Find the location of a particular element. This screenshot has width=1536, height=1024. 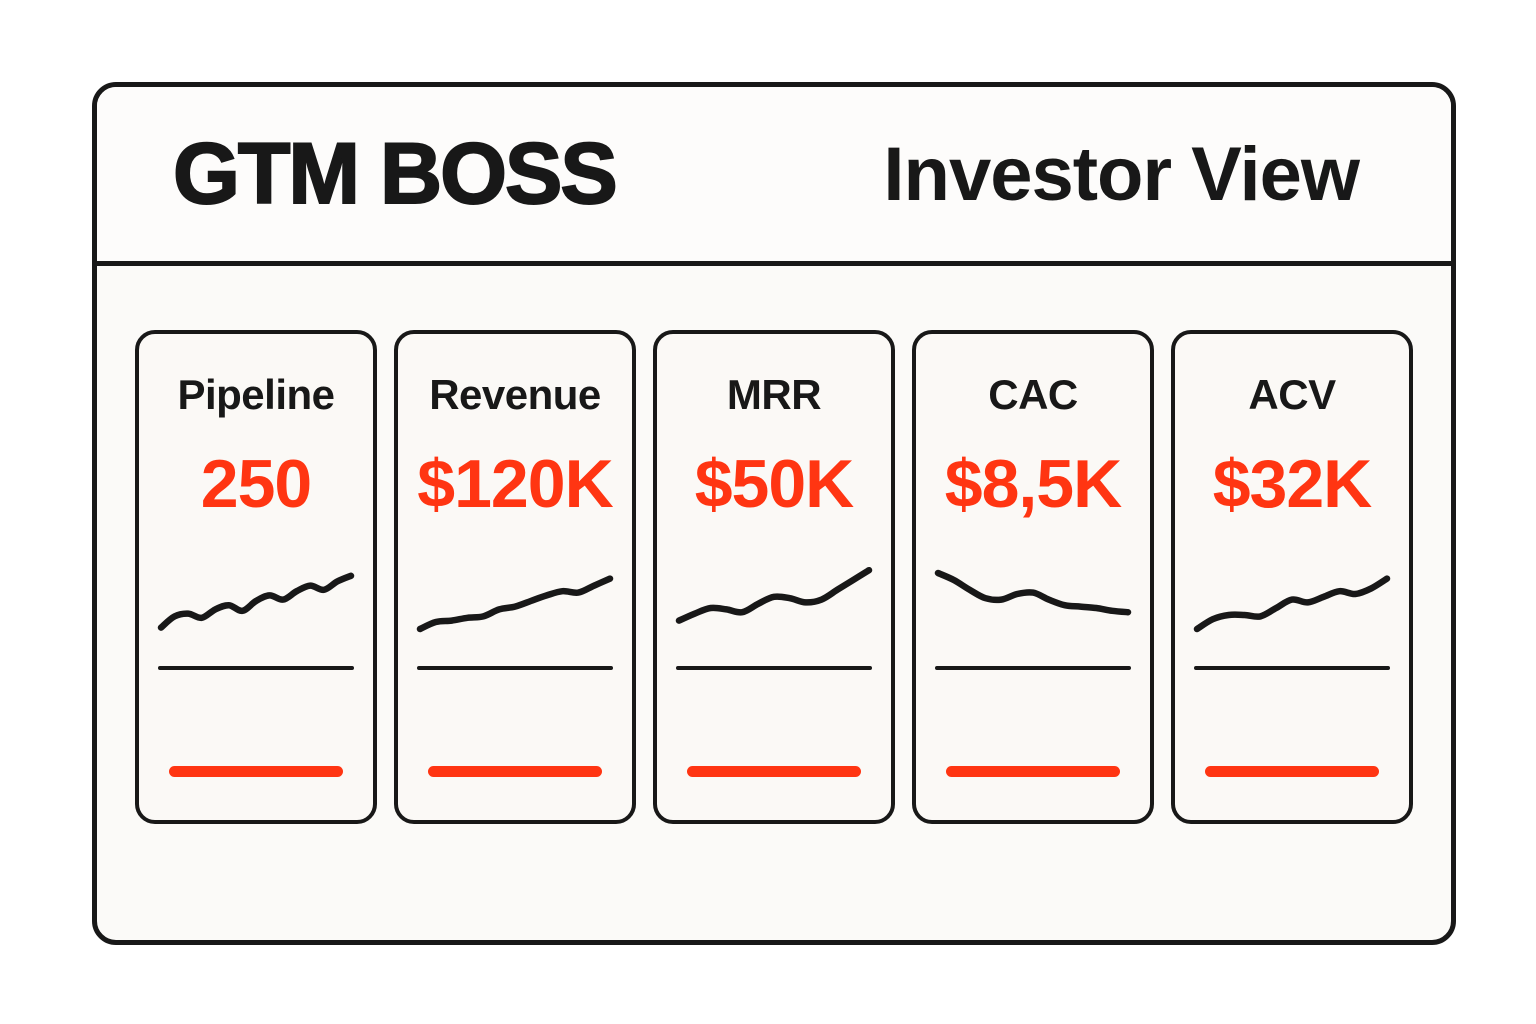

metric-label: MRR is located at coordinates (774, 394).